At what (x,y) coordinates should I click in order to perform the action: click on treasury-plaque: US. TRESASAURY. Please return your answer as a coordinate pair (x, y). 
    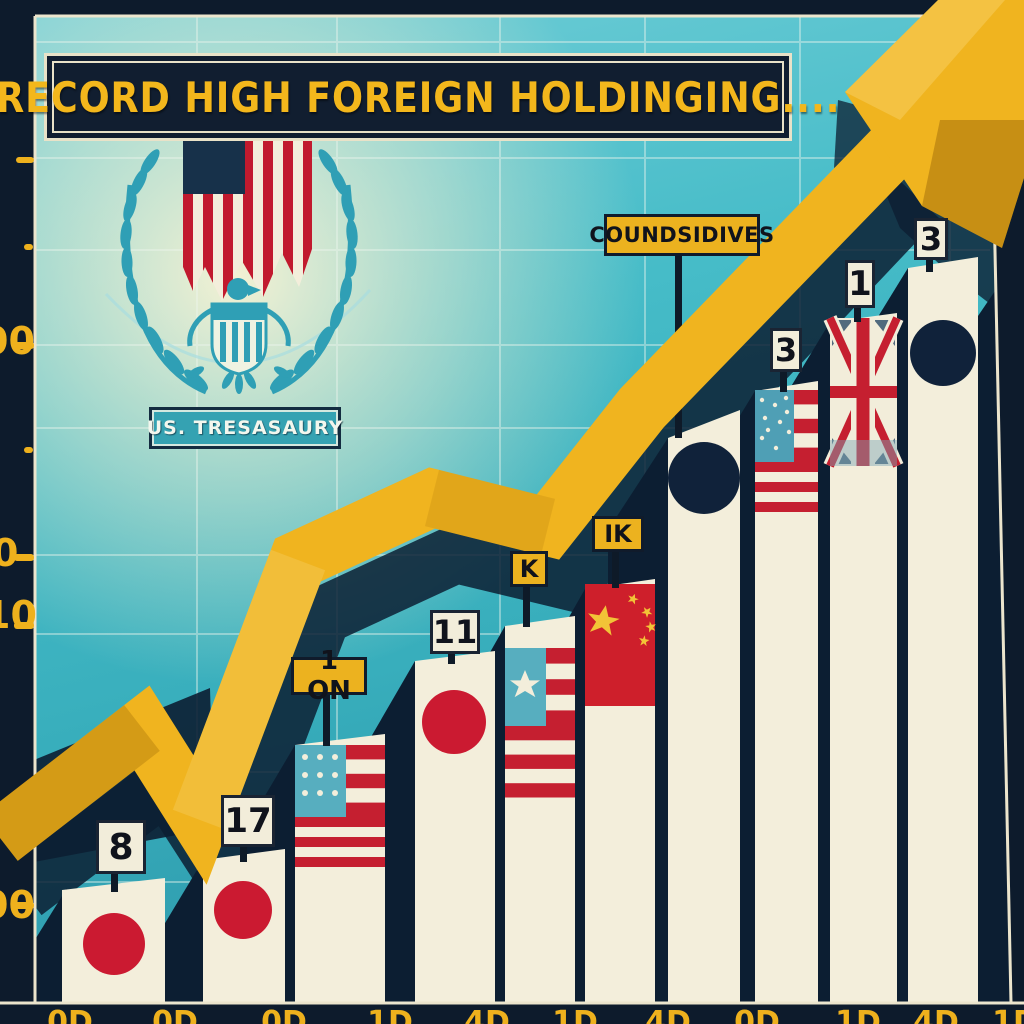
    Looking at the image, I should click on (245, 428).